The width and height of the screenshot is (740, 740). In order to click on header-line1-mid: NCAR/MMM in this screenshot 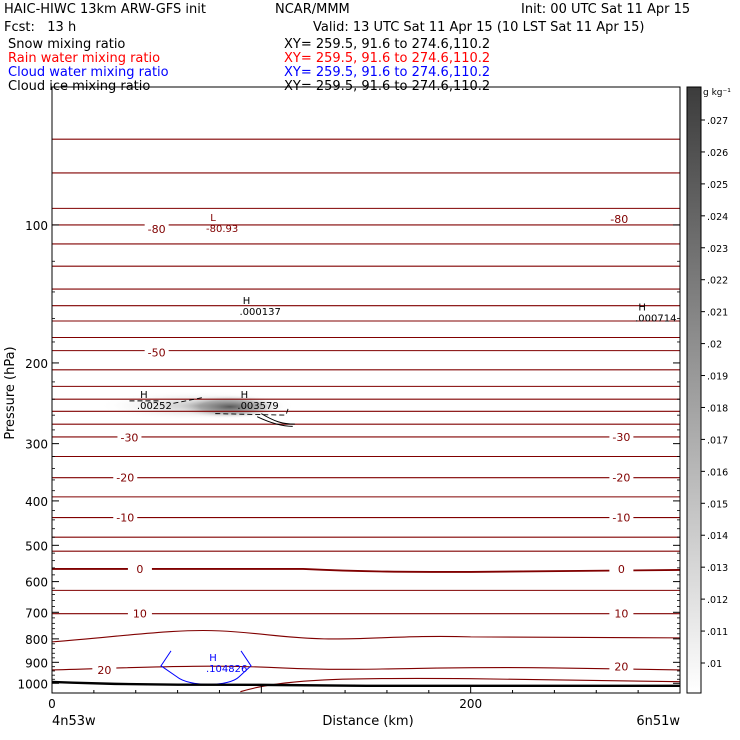, I will do `click(312, 9)`.